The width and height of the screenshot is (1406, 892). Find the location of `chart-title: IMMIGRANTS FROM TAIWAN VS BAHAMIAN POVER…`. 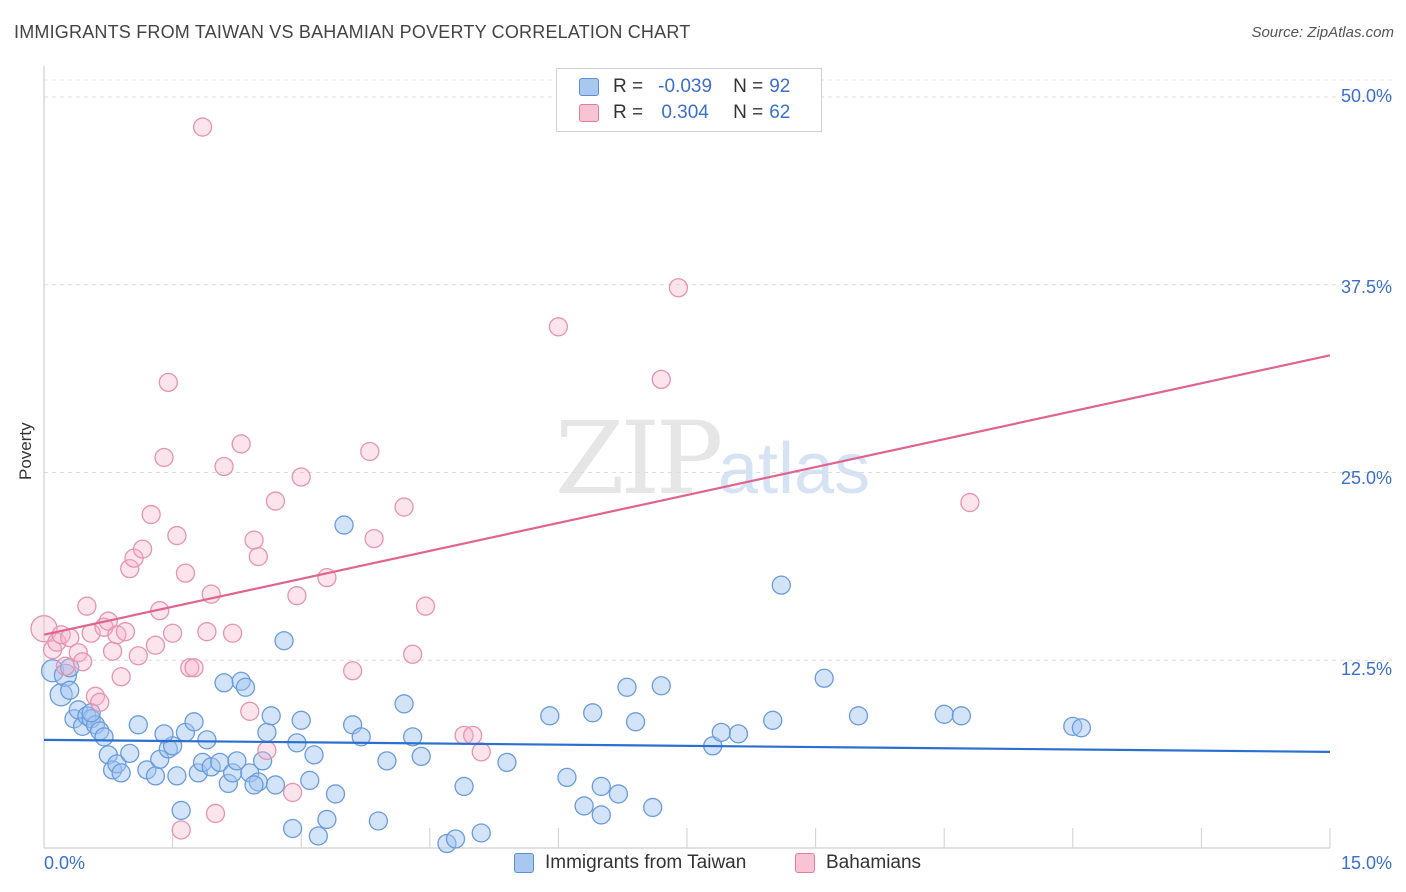

chart-title: IMMIGRANTS FROM TAIWAN VS BAHAMIAN POVER… is located at coordinates (352, 32).